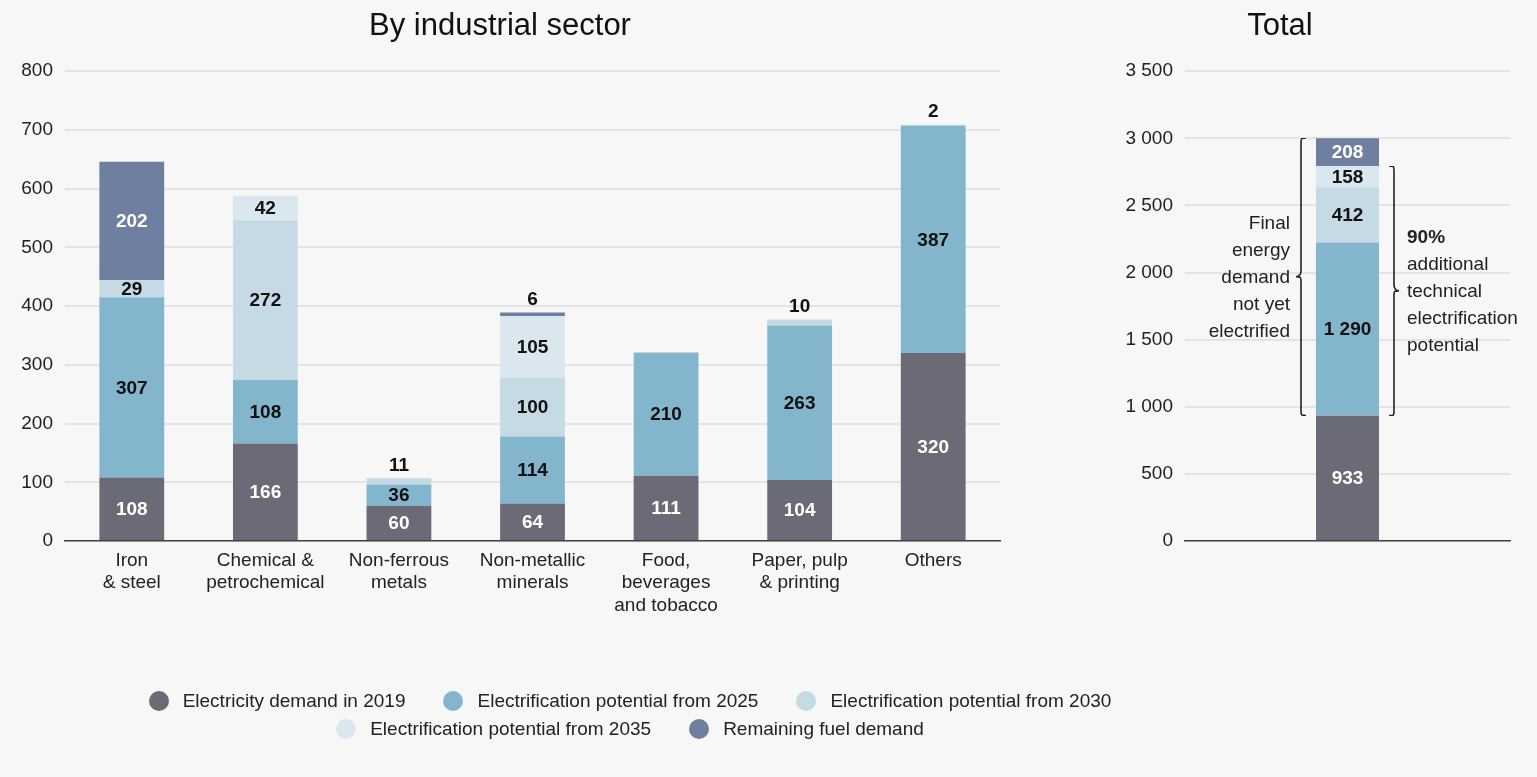 The image size is (1537, 777). Describe the element at coordinates (532, 299) in the screenshot. I see `data-label: 6` at that location.